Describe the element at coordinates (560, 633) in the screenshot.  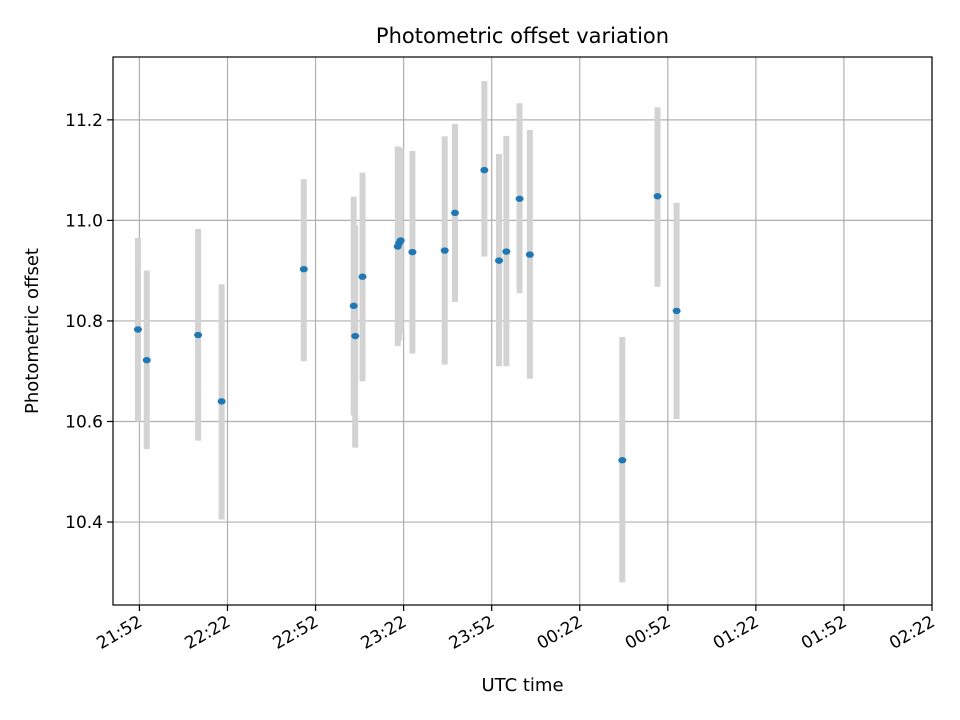
I see `x-tick-label: 00:22` at that location.